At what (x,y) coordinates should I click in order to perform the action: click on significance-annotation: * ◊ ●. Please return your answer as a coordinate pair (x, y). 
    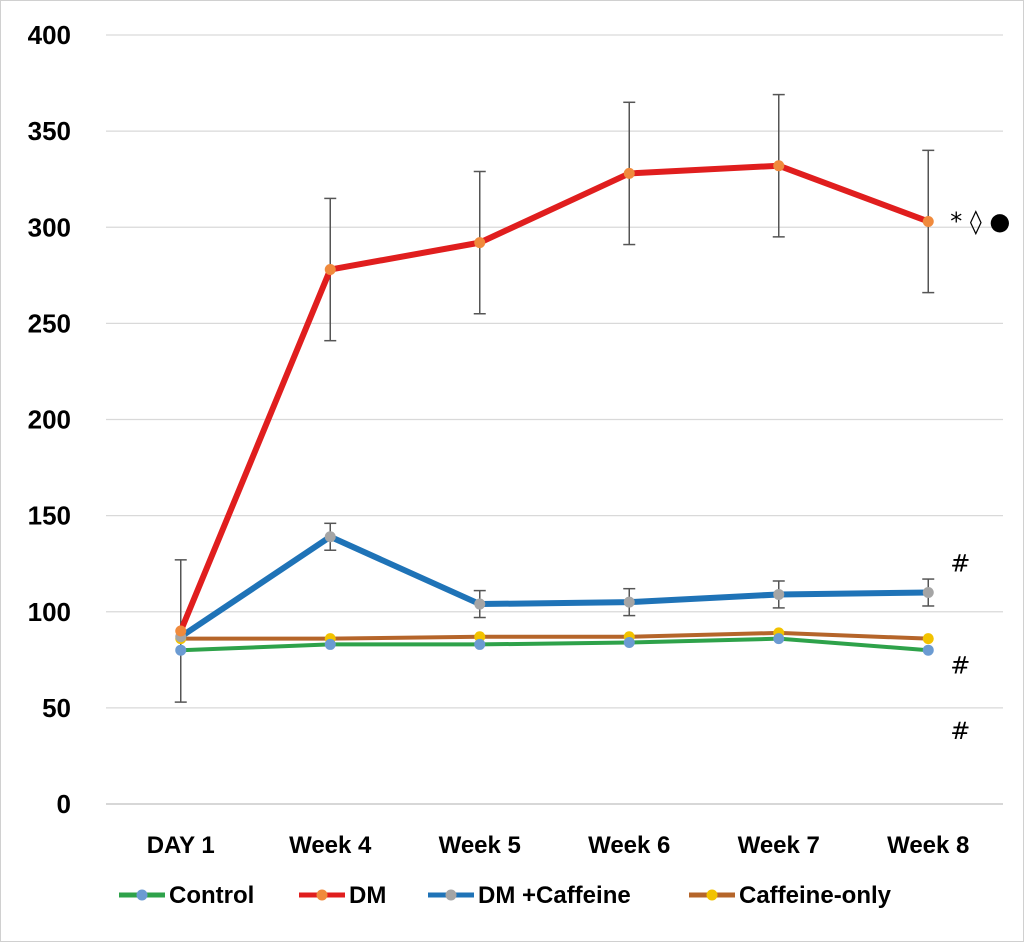
    Looking at the image, I should click on (980, 221).